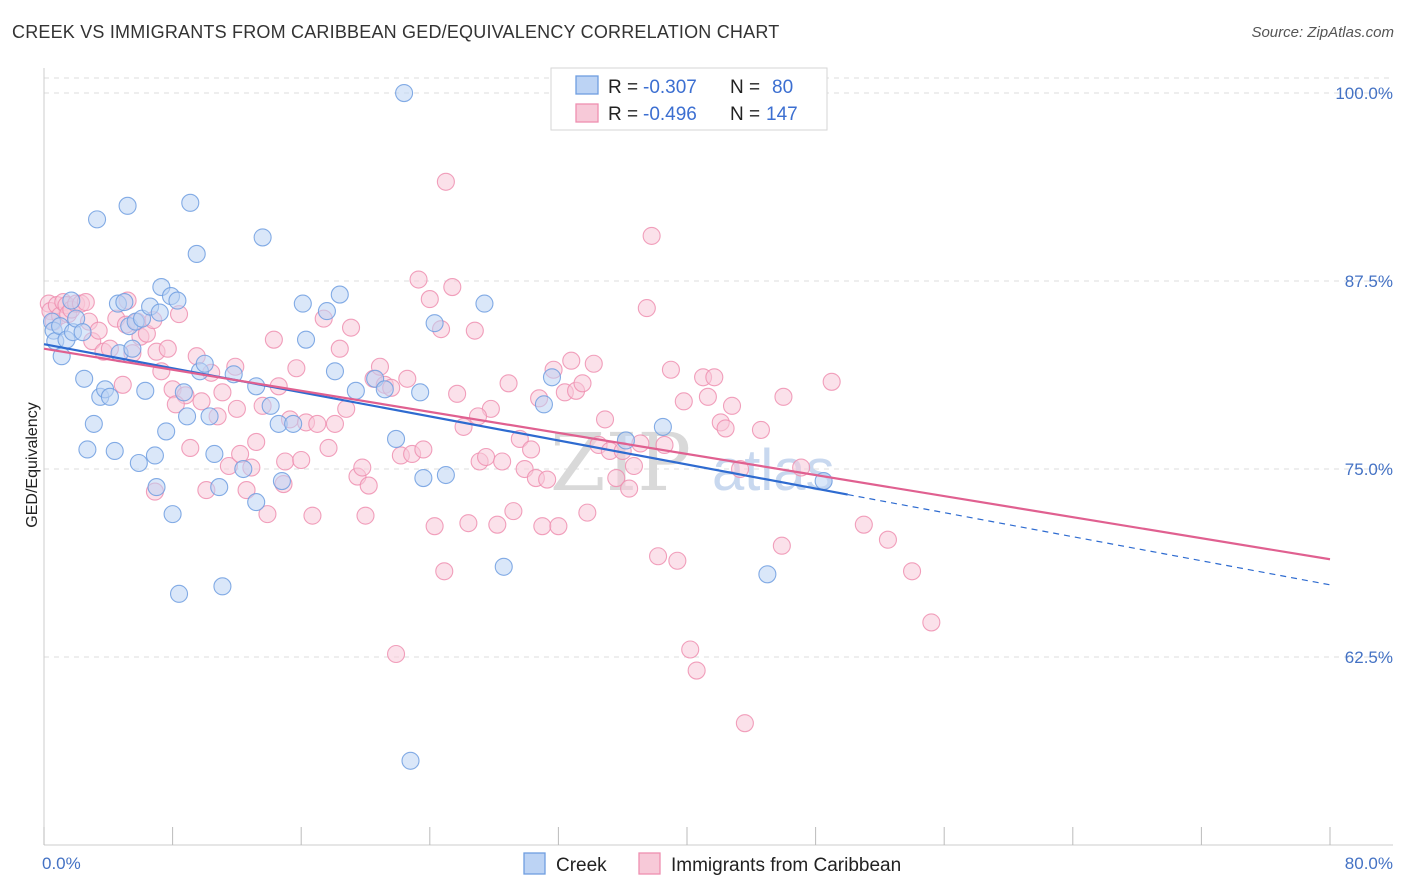 The height and width of the screenshot is (892, 1406). Describe the element at coordinates (786, 865) in the screenshot. I see `bottom-legend-caribbean: Immigrants from Caribbean` at that location.